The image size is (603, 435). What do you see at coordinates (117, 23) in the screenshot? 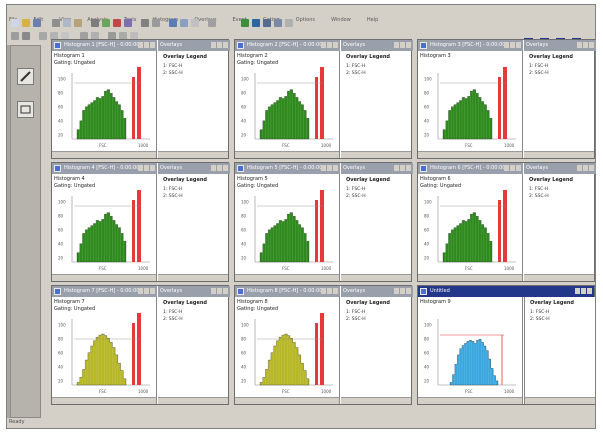
I see `marker-icon` at bounding box center [117, 23].